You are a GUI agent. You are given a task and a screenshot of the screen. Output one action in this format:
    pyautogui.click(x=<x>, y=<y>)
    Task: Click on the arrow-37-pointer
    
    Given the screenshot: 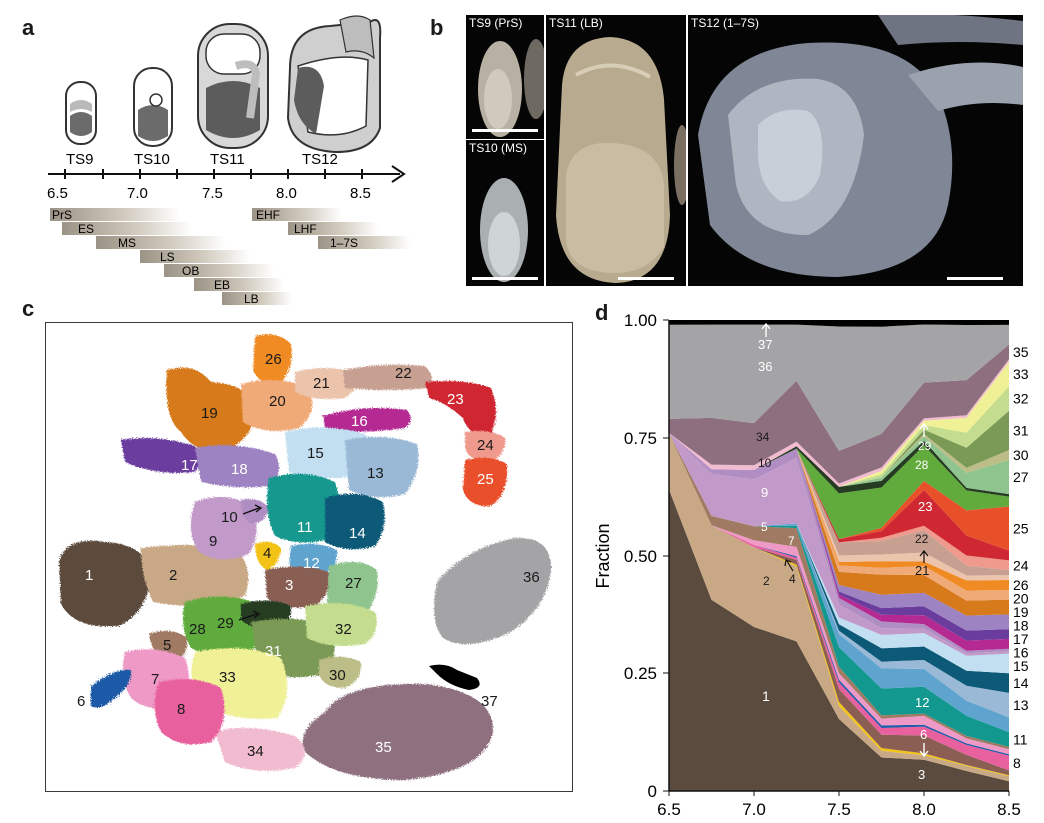 What is the action you would take?
    pyautogui.click(x=766, y=329)
    